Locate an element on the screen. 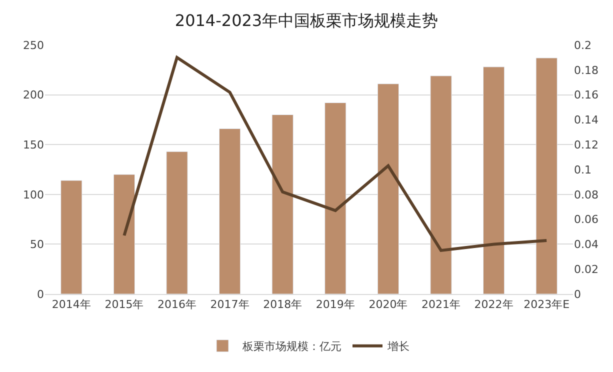 Image resolution: width=613 pixels, height=372 pixels. y-tick-label: 0 is located at coordinates (40, 294).